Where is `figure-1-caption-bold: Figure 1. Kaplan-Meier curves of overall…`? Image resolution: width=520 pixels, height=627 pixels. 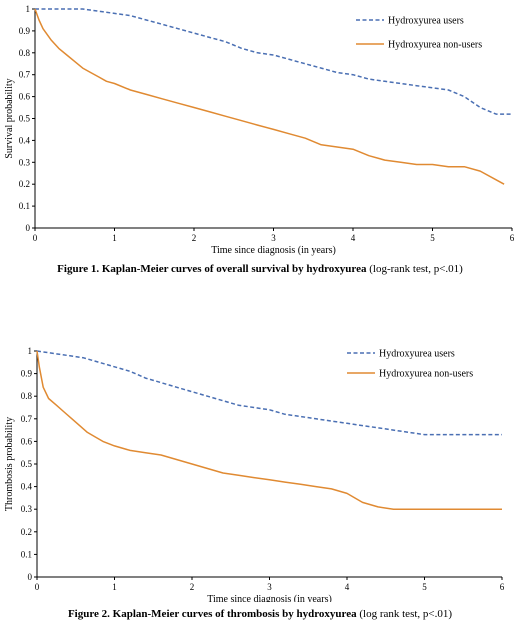 figure-1-caption-bold: Figure 1. Kaplan-Meier curves of overall… is located at coordinates (212, 269).